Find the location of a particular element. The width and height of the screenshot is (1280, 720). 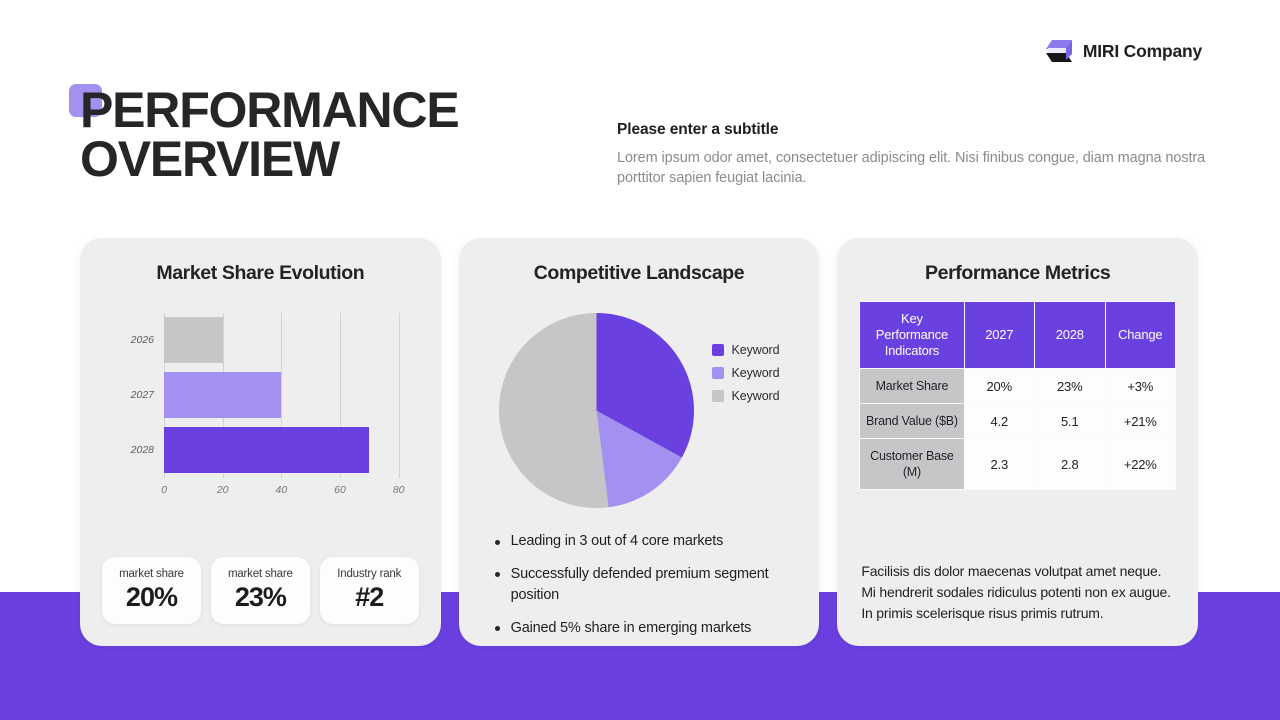

bar-chart-x-tick: 40 is located at coordinates (281, 490).